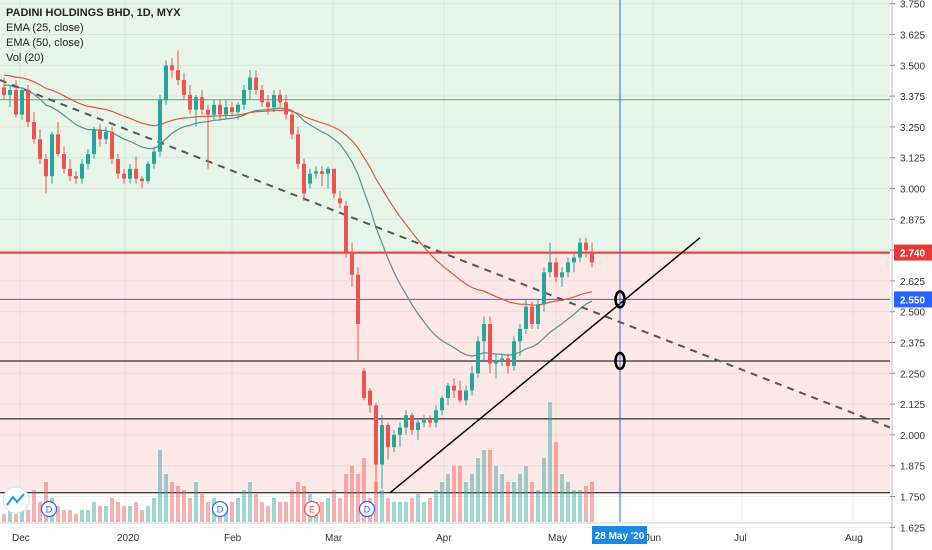 The image size is (932, 550). I want to click on legend-title: PADINI HOLDINGS BHD, 1D, MYX, so click(93, 13).